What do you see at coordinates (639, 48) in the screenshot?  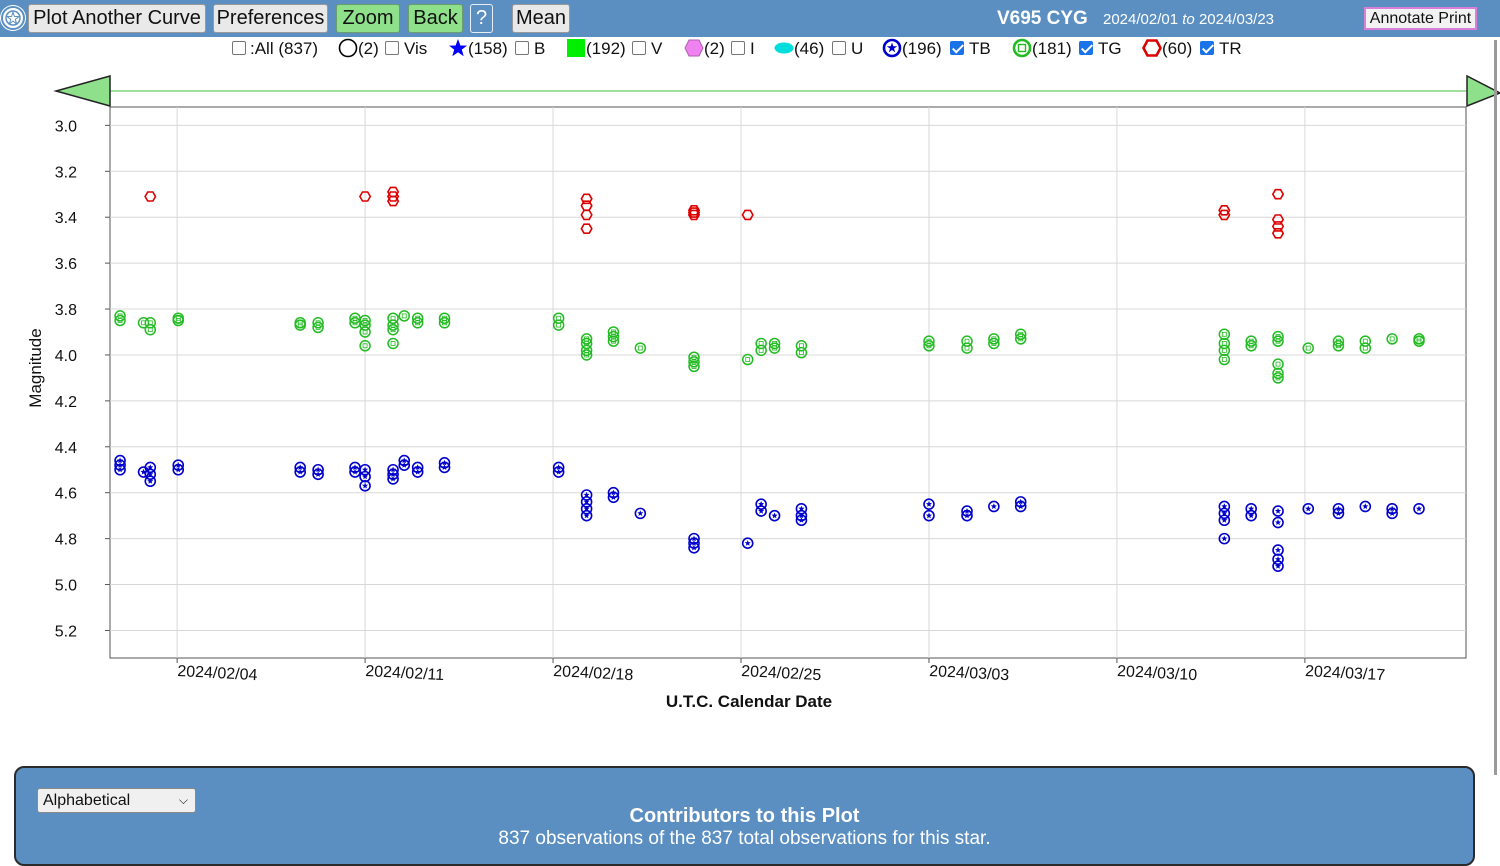 I see `v-checkbox` at bounding box center [639, 48].